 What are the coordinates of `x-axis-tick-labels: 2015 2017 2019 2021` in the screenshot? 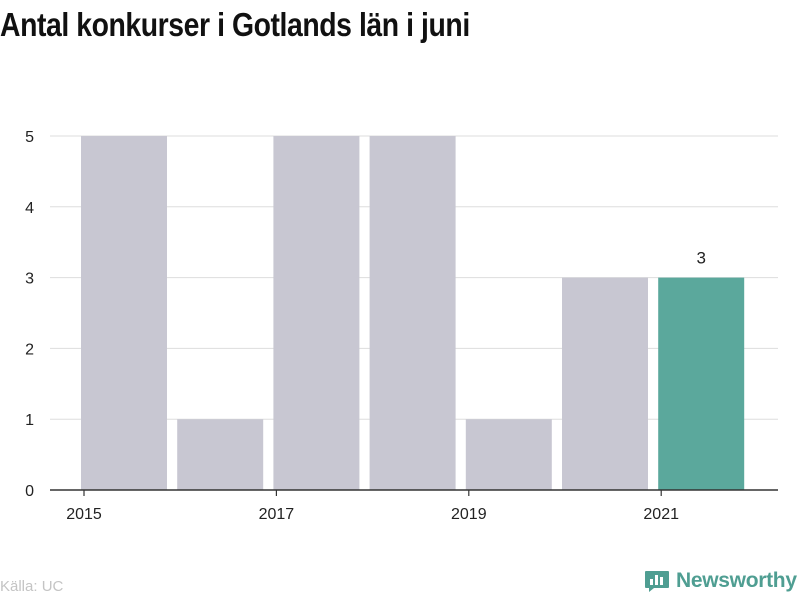 It's located at (372, 514).